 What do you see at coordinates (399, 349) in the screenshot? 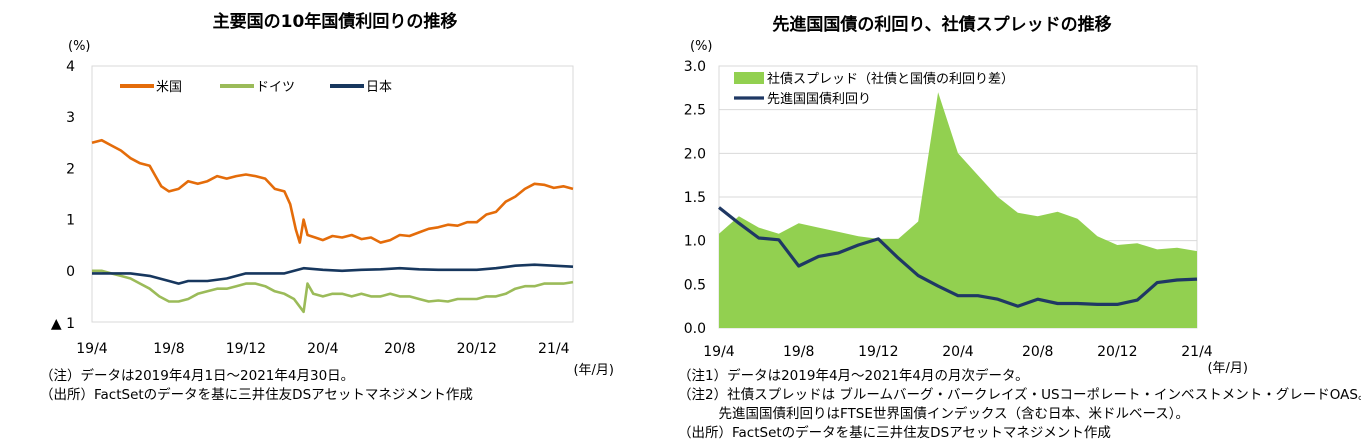
I see `left-x-tick-label: 20/8` at bounding box center [399, 349].